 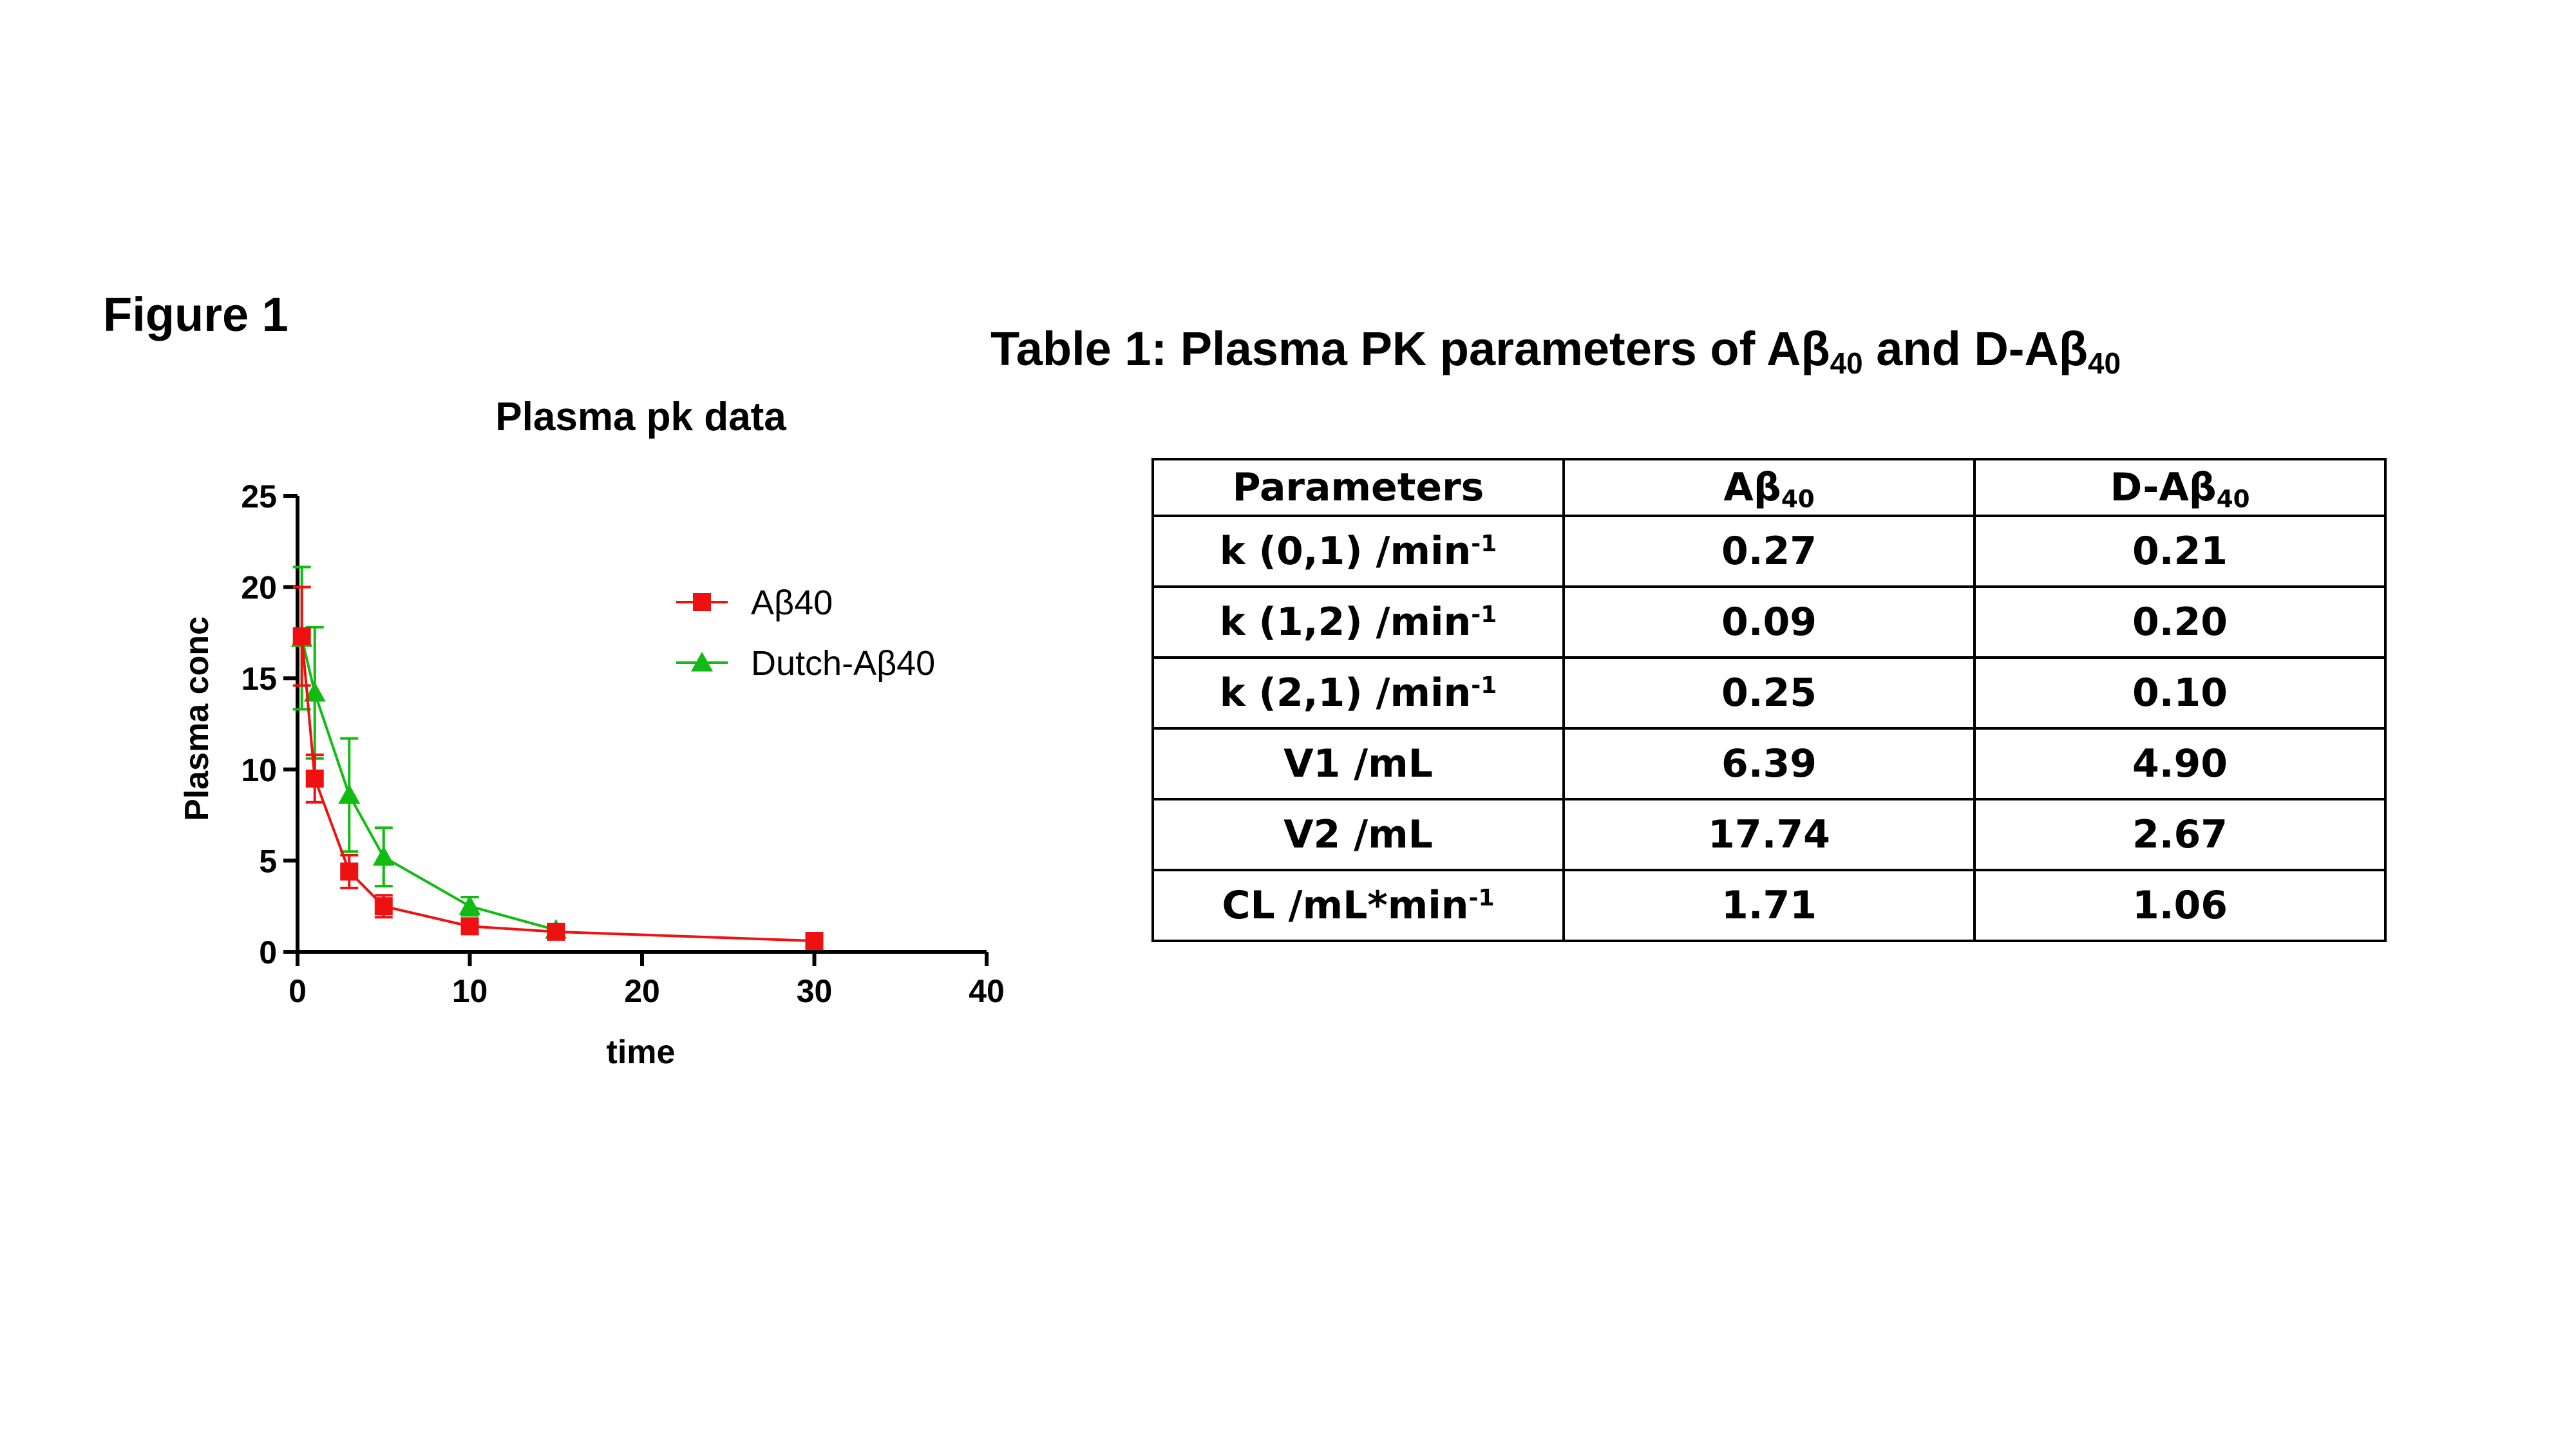 I want to click on table-title-prefix: Table 1: Plasma PK parameters of Aβ, so click(x=1410, y=349).